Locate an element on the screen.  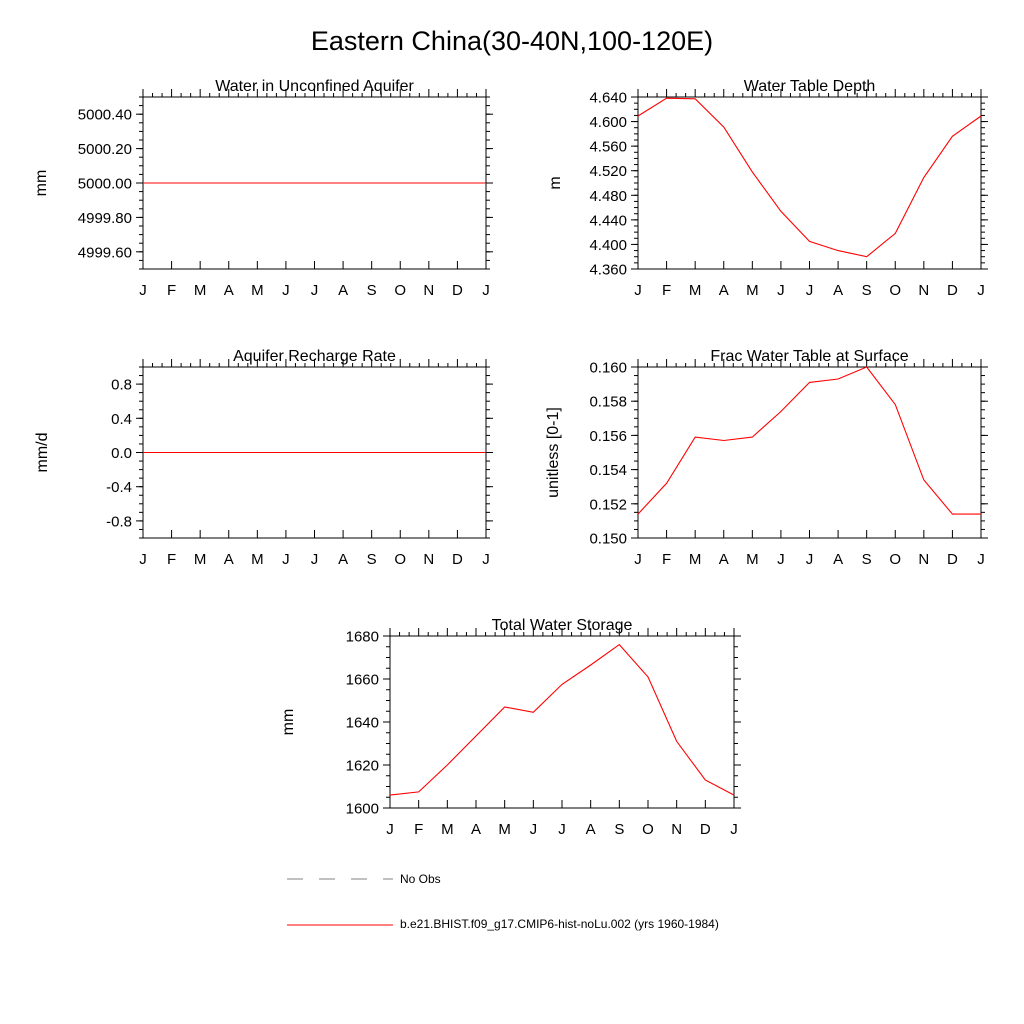
total-water-storage-xtick-label: N is located at coordinates (676, 829).